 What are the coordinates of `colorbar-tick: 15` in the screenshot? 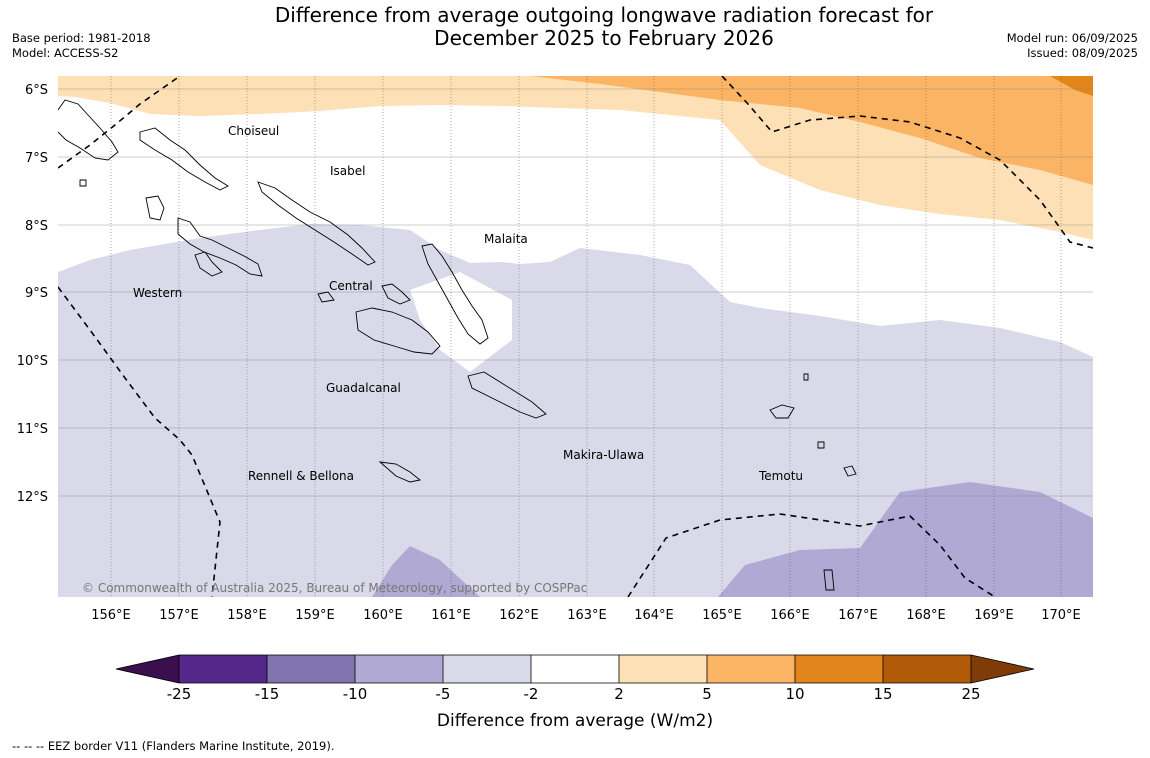 It's located at (882, 694).